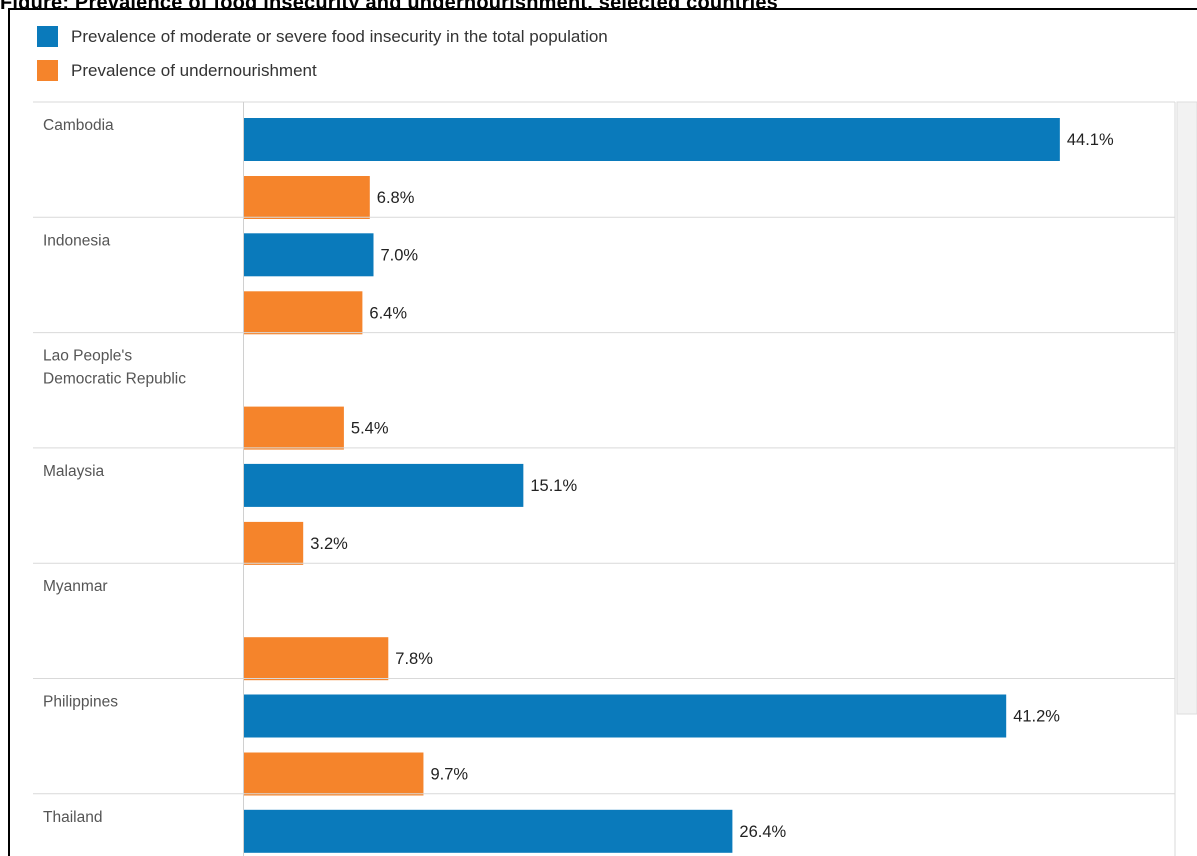 This screenshot has height=856, width=1197. What do you see at coordinates (604, 629) in the screenshot?
I see `row-myanmar: Myanmar 7.8%` at bounding box center [604, 629].